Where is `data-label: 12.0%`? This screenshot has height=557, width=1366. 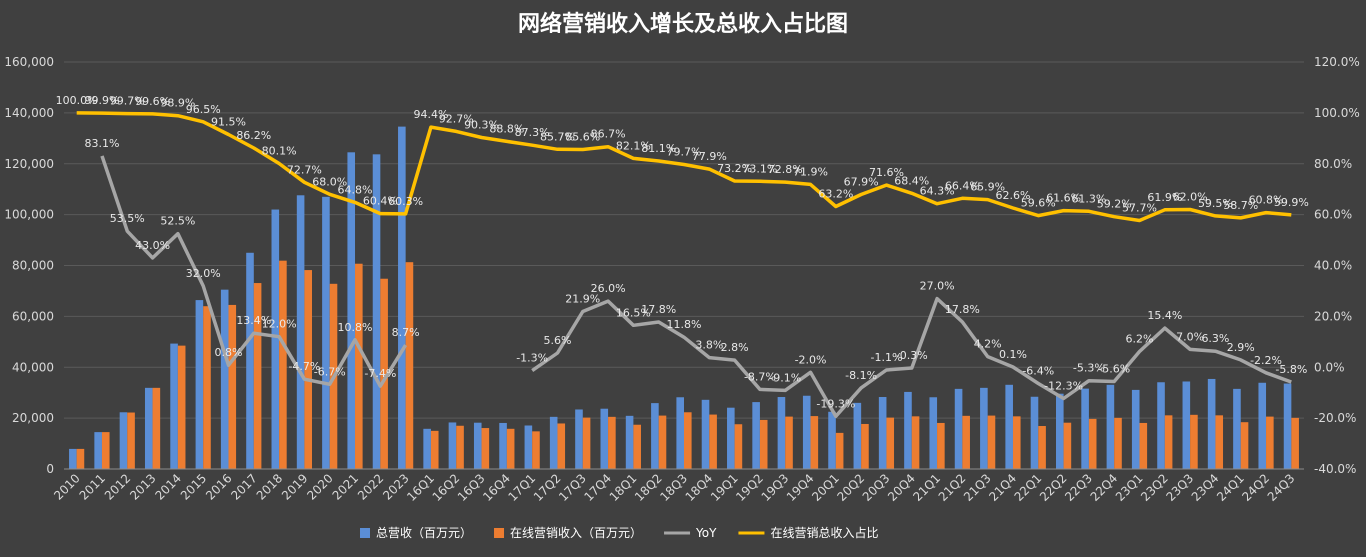 data-label: 12.0% is located at coordinates (279, 324).